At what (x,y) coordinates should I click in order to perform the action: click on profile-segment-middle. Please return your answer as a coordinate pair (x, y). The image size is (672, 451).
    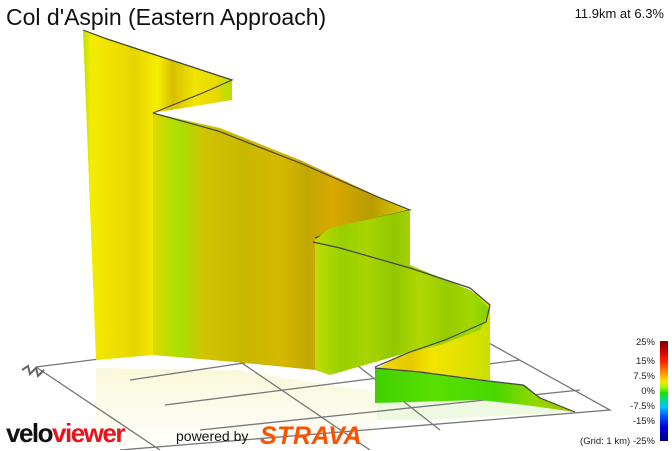
    Looking at the image, I should click on (401, 292).